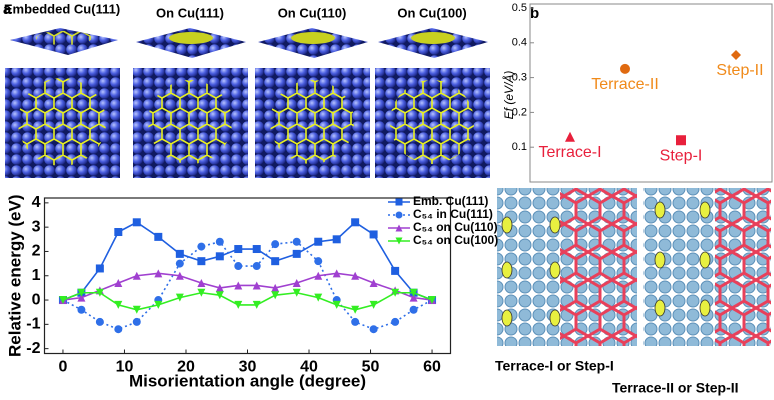 This screenshot has width=774, height=400. What do you see at coordinates (36, 299) in the screenshot?
I see `y-tick-label: 0` at bounding box center [36, 299].